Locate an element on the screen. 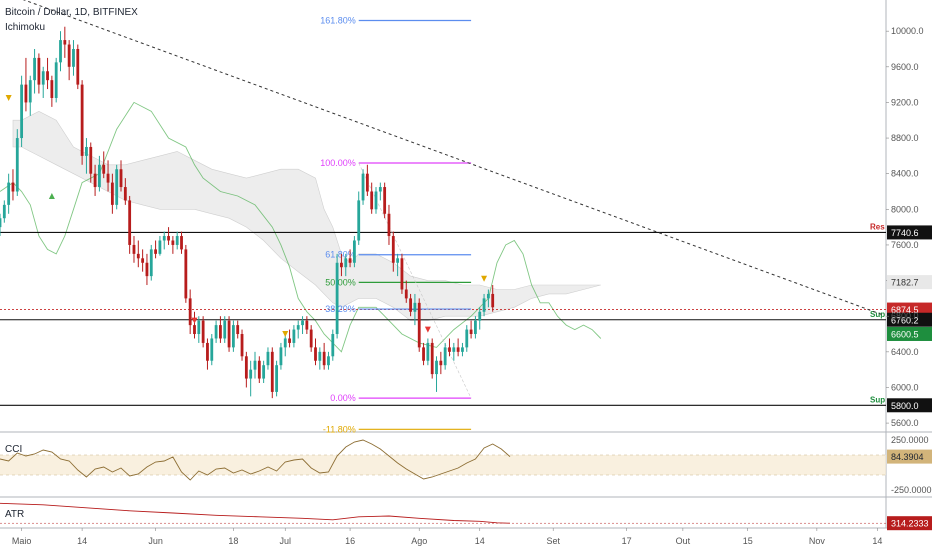  cci-line is located at coordinates (255, 460).